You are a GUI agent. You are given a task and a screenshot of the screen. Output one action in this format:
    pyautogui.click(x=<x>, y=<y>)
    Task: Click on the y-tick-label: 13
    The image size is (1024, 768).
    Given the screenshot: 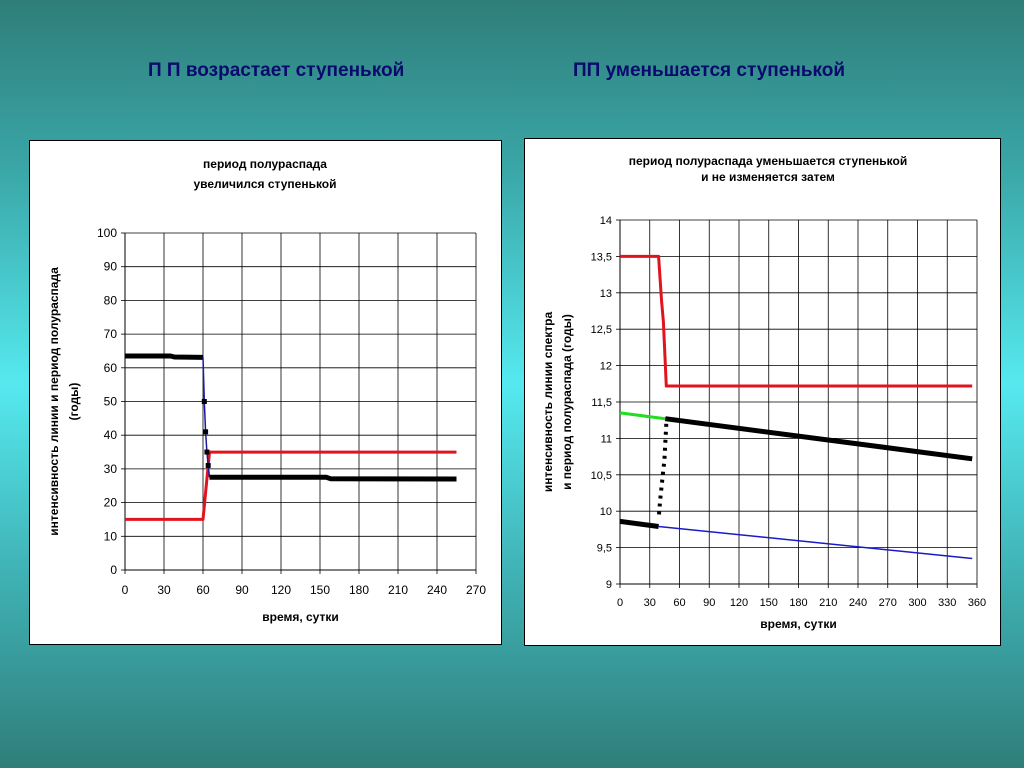 What is the action you would take?
    pyautogui.click(x=606, y=294)
    